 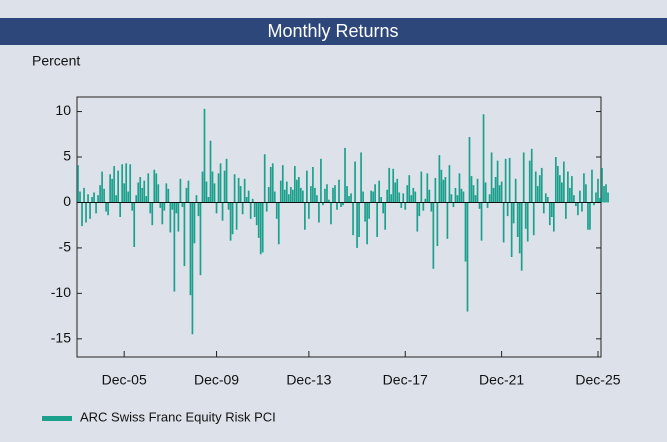 What do you see at coordinates (405, 380) in the screenshot?
I see `x-tick-label: Dec-17` at bounding box center [405, 380].